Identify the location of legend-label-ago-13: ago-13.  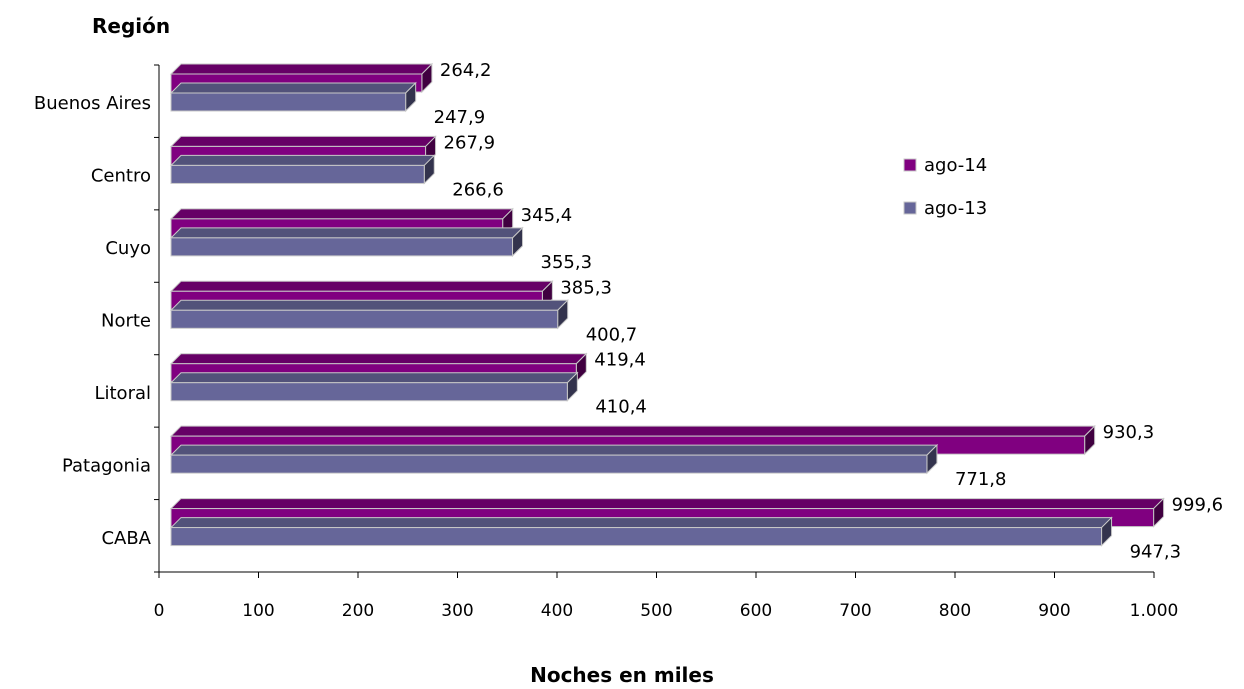
(955, 208).